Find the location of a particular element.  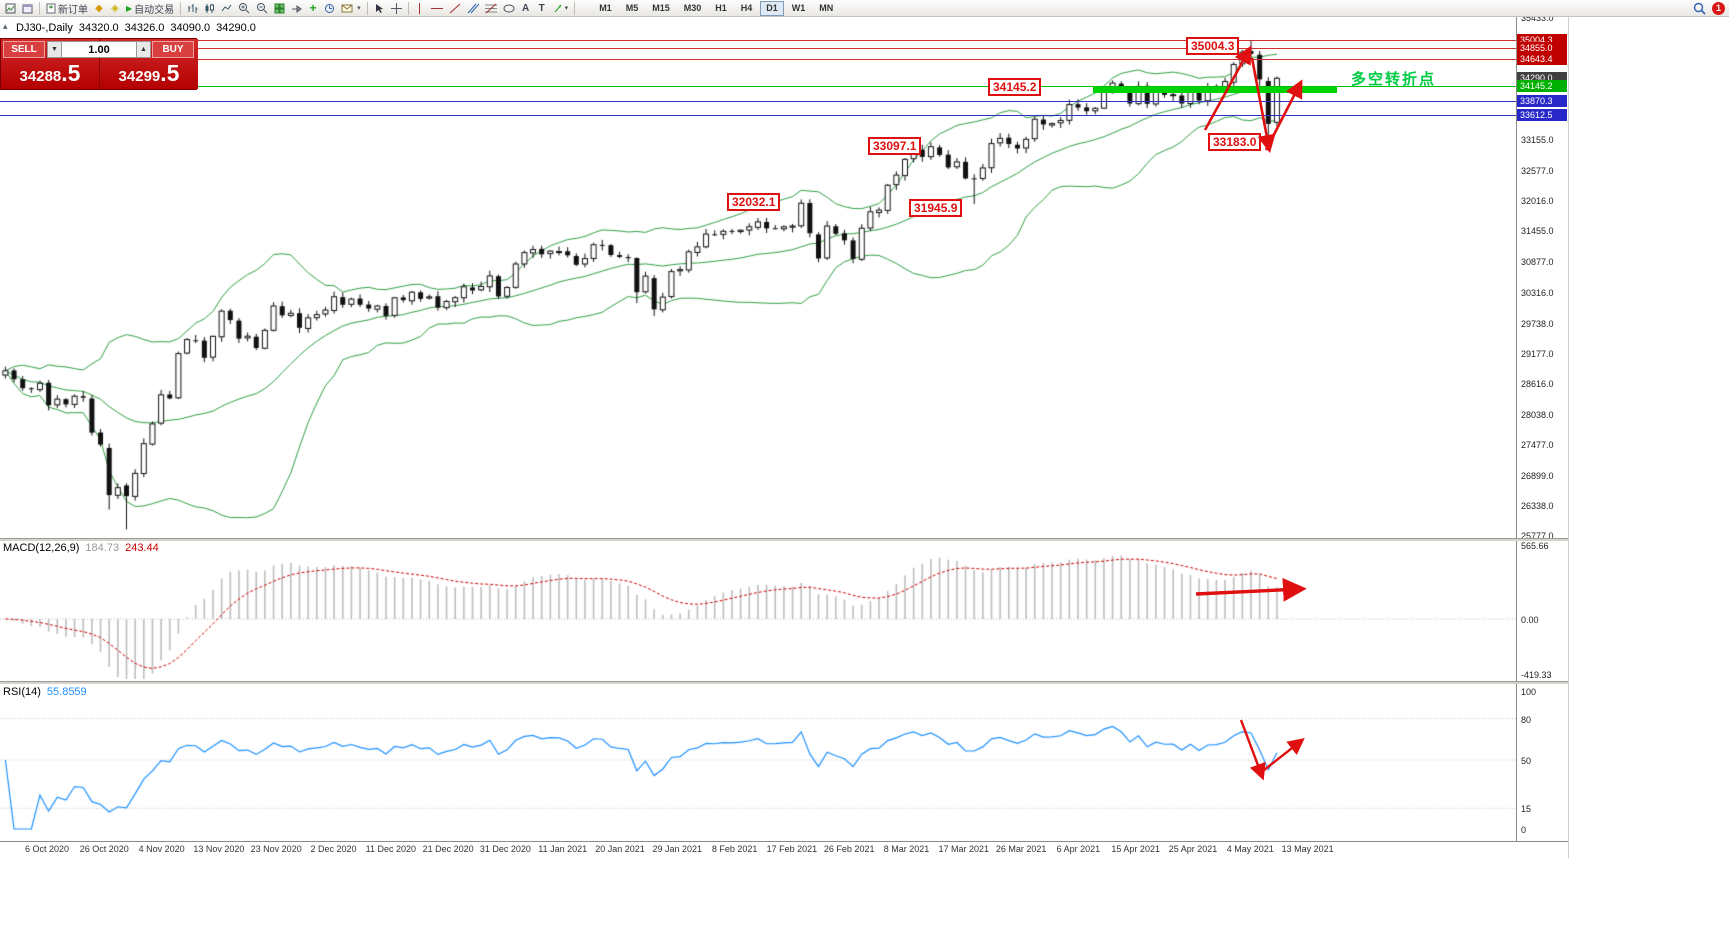

price-scale-label: 28616.0 is located at coordinates (1537, 383).